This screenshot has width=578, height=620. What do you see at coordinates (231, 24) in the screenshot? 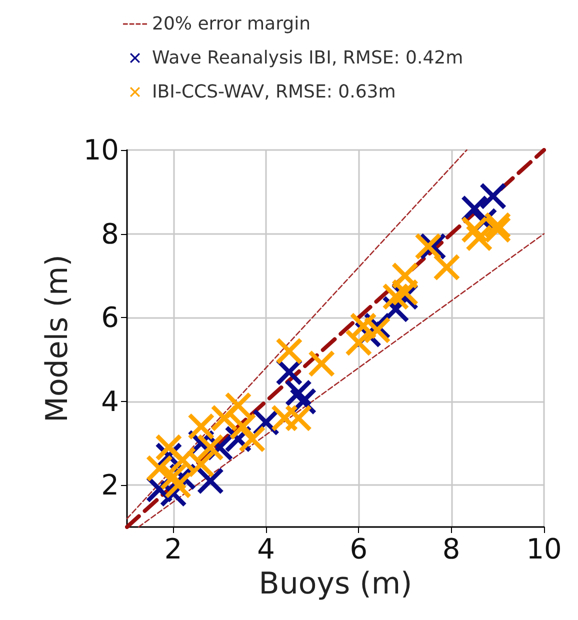
I see `legend-label: 20% error margin` at bounding box center [231, 24].